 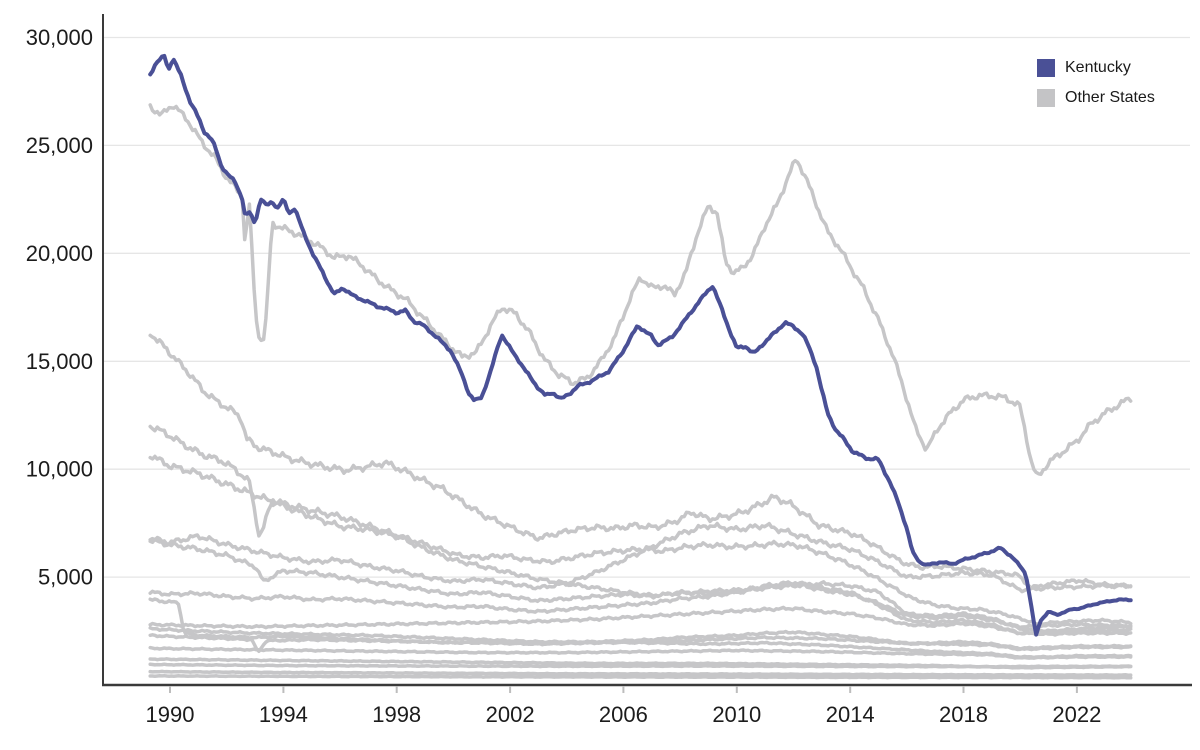 I want to click on legend-item: Other States, so click(x=1096, y=98).